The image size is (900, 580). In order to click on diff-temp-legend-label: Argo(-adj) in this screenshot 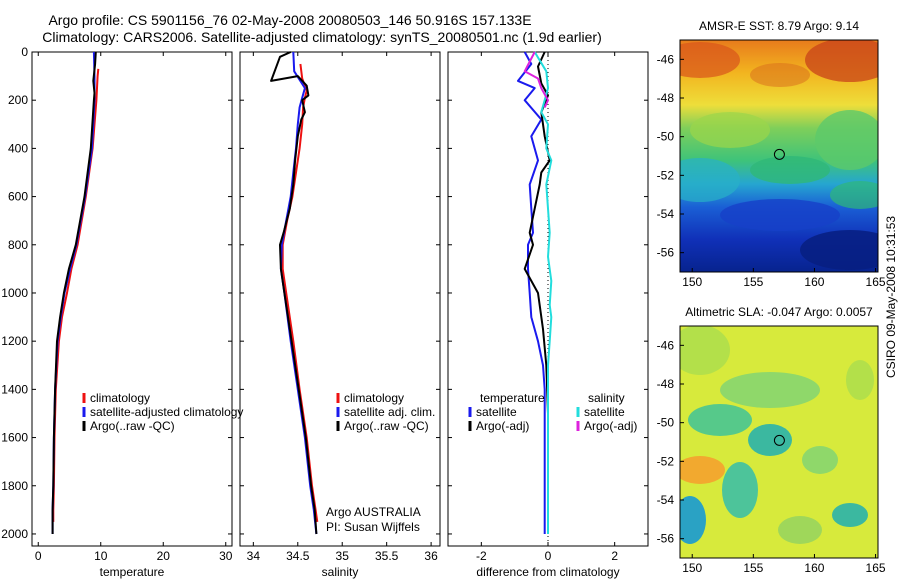, I will do `click(502, 426)`.